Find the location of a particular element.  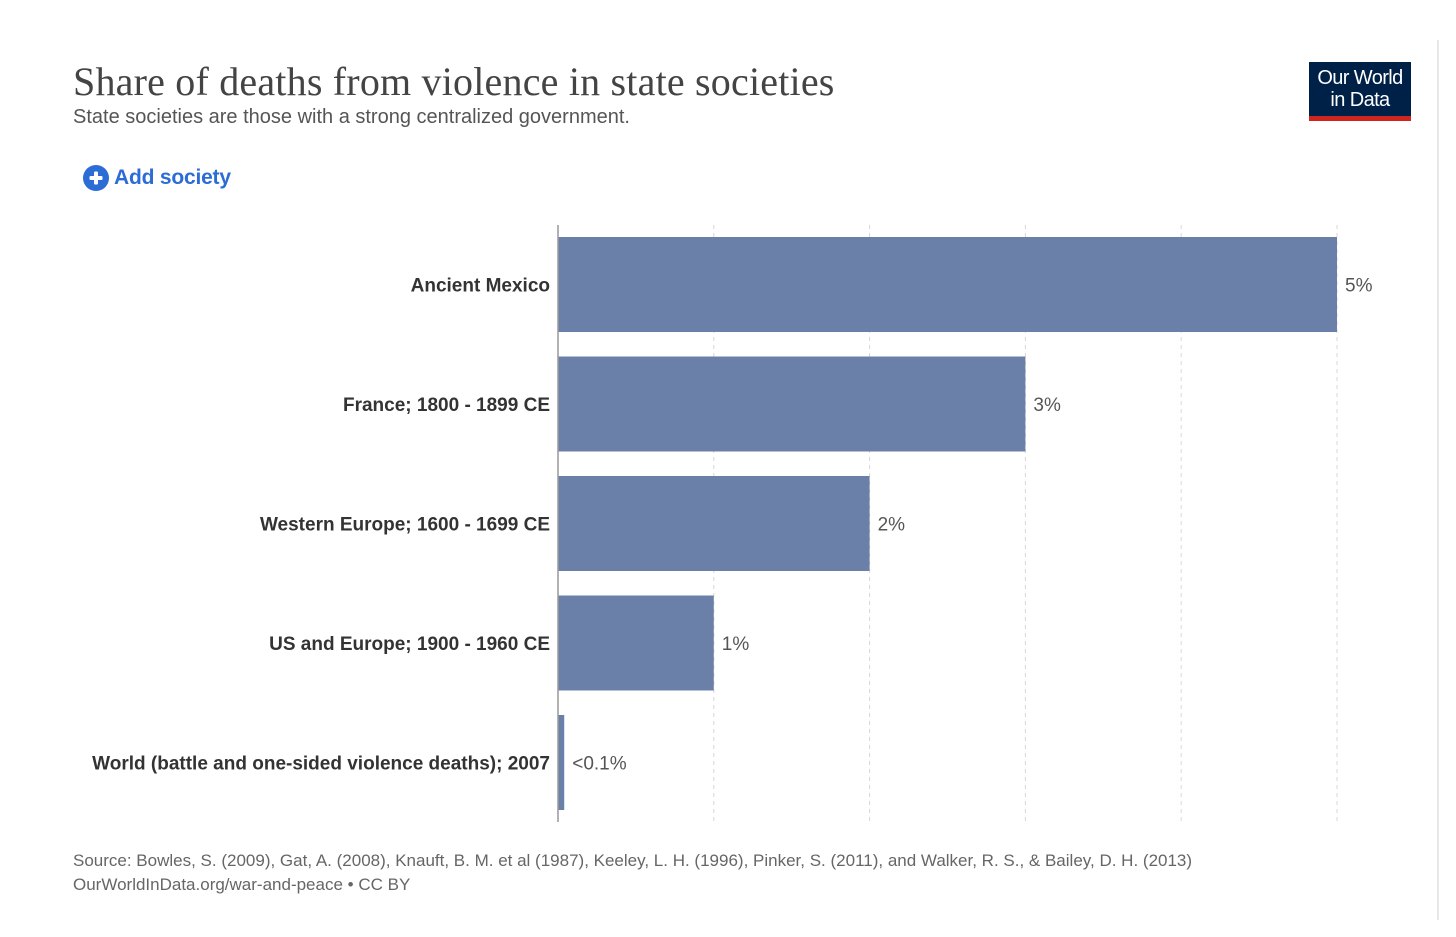

category-label: US and Europe; 1900 - 1960 CE is located at coordinates (409, 644).